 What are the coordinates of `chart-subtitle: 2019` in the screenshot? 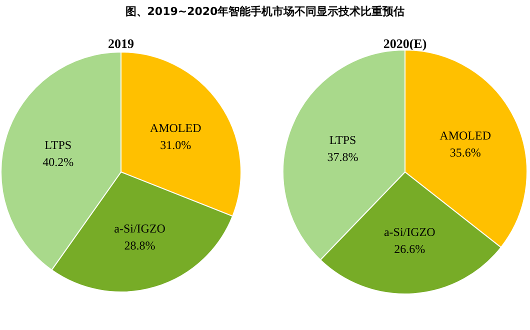 It's located at (121, 43).